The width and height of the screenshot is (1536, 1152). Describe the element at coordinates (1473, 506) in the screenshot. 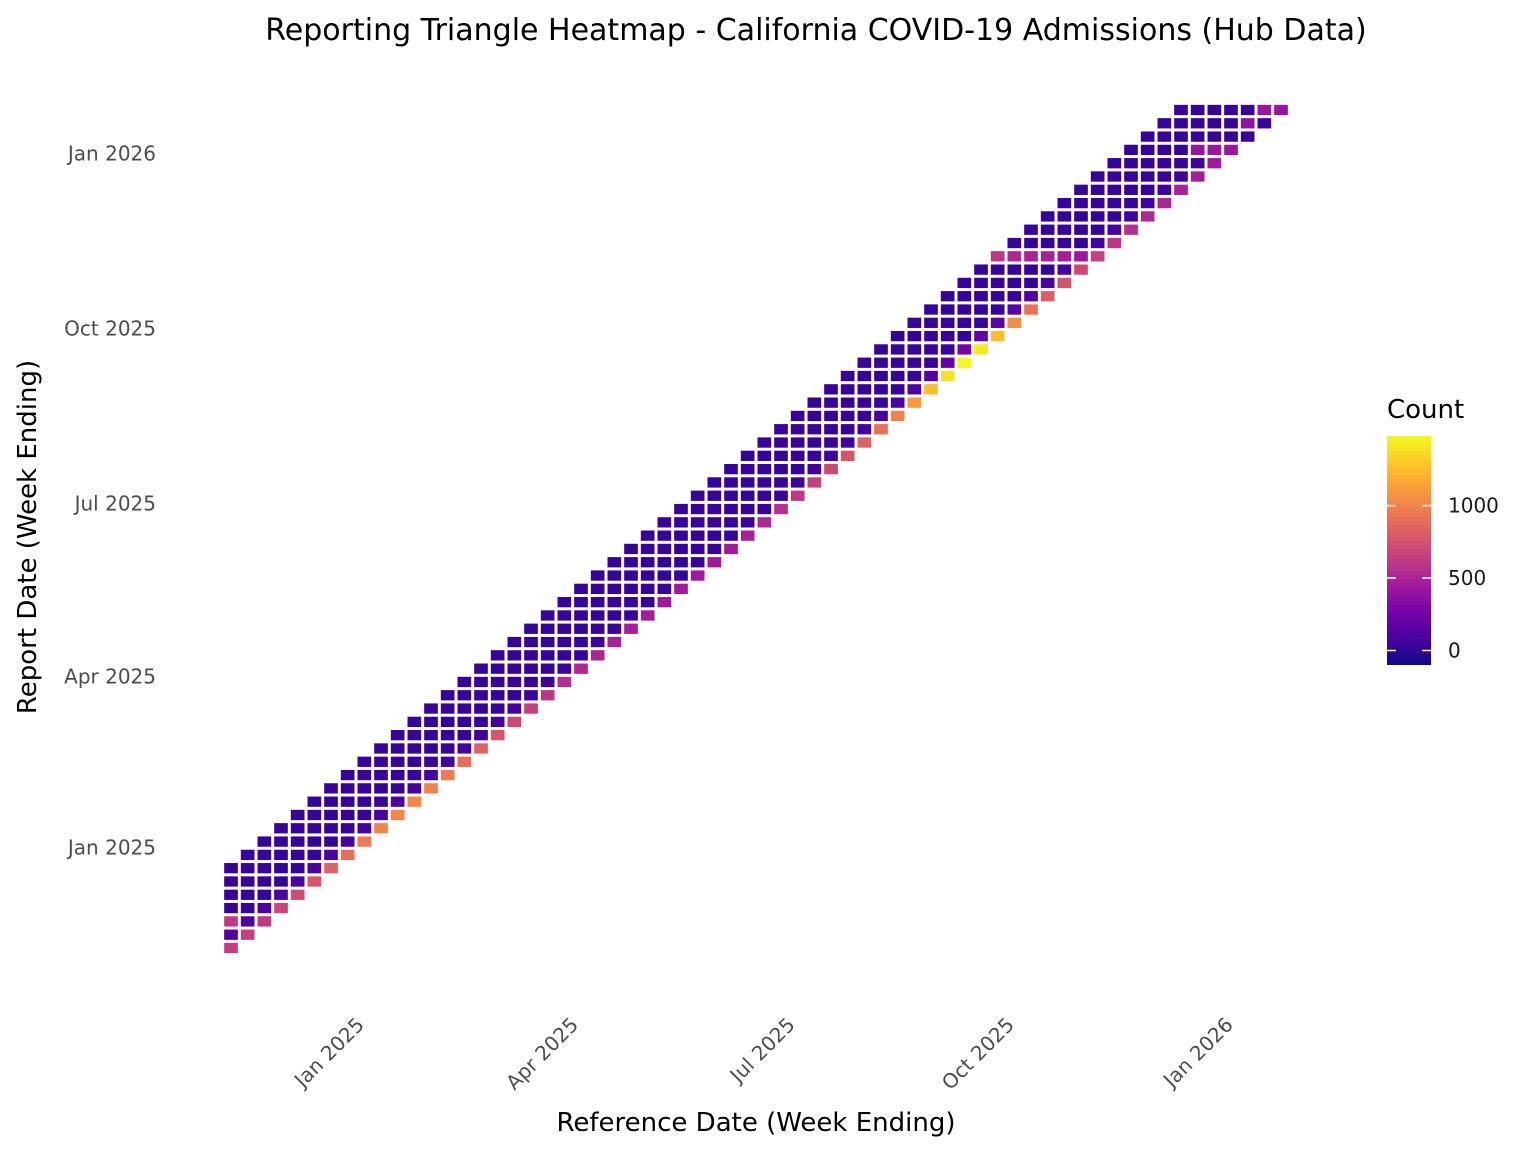

I see `legend-tick-label: 1000` at that location.